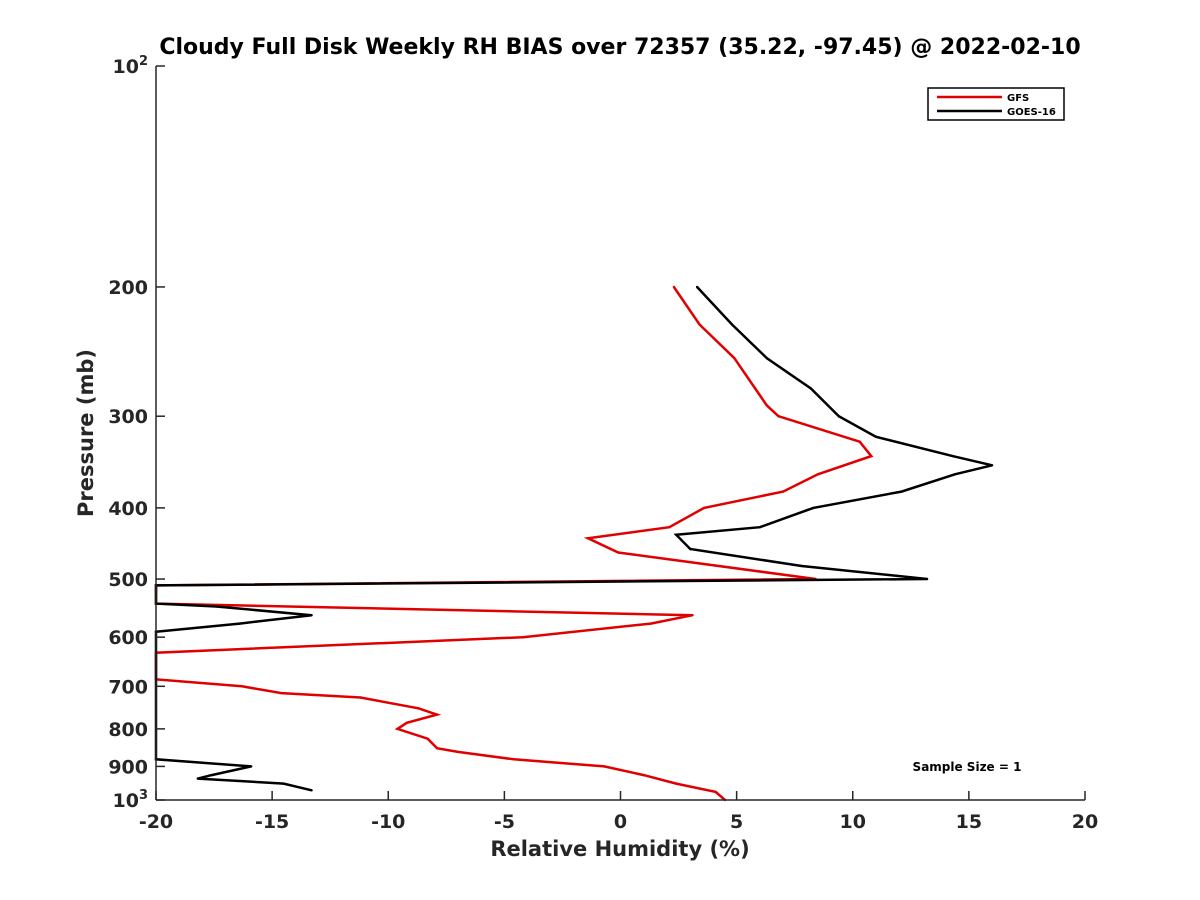 The image size is (1200, 900). What do you see at coordinates (86, 433) in the screenshot?
I see `y-axis-label: Pressure (mb)` at bounding box center [86, 433].